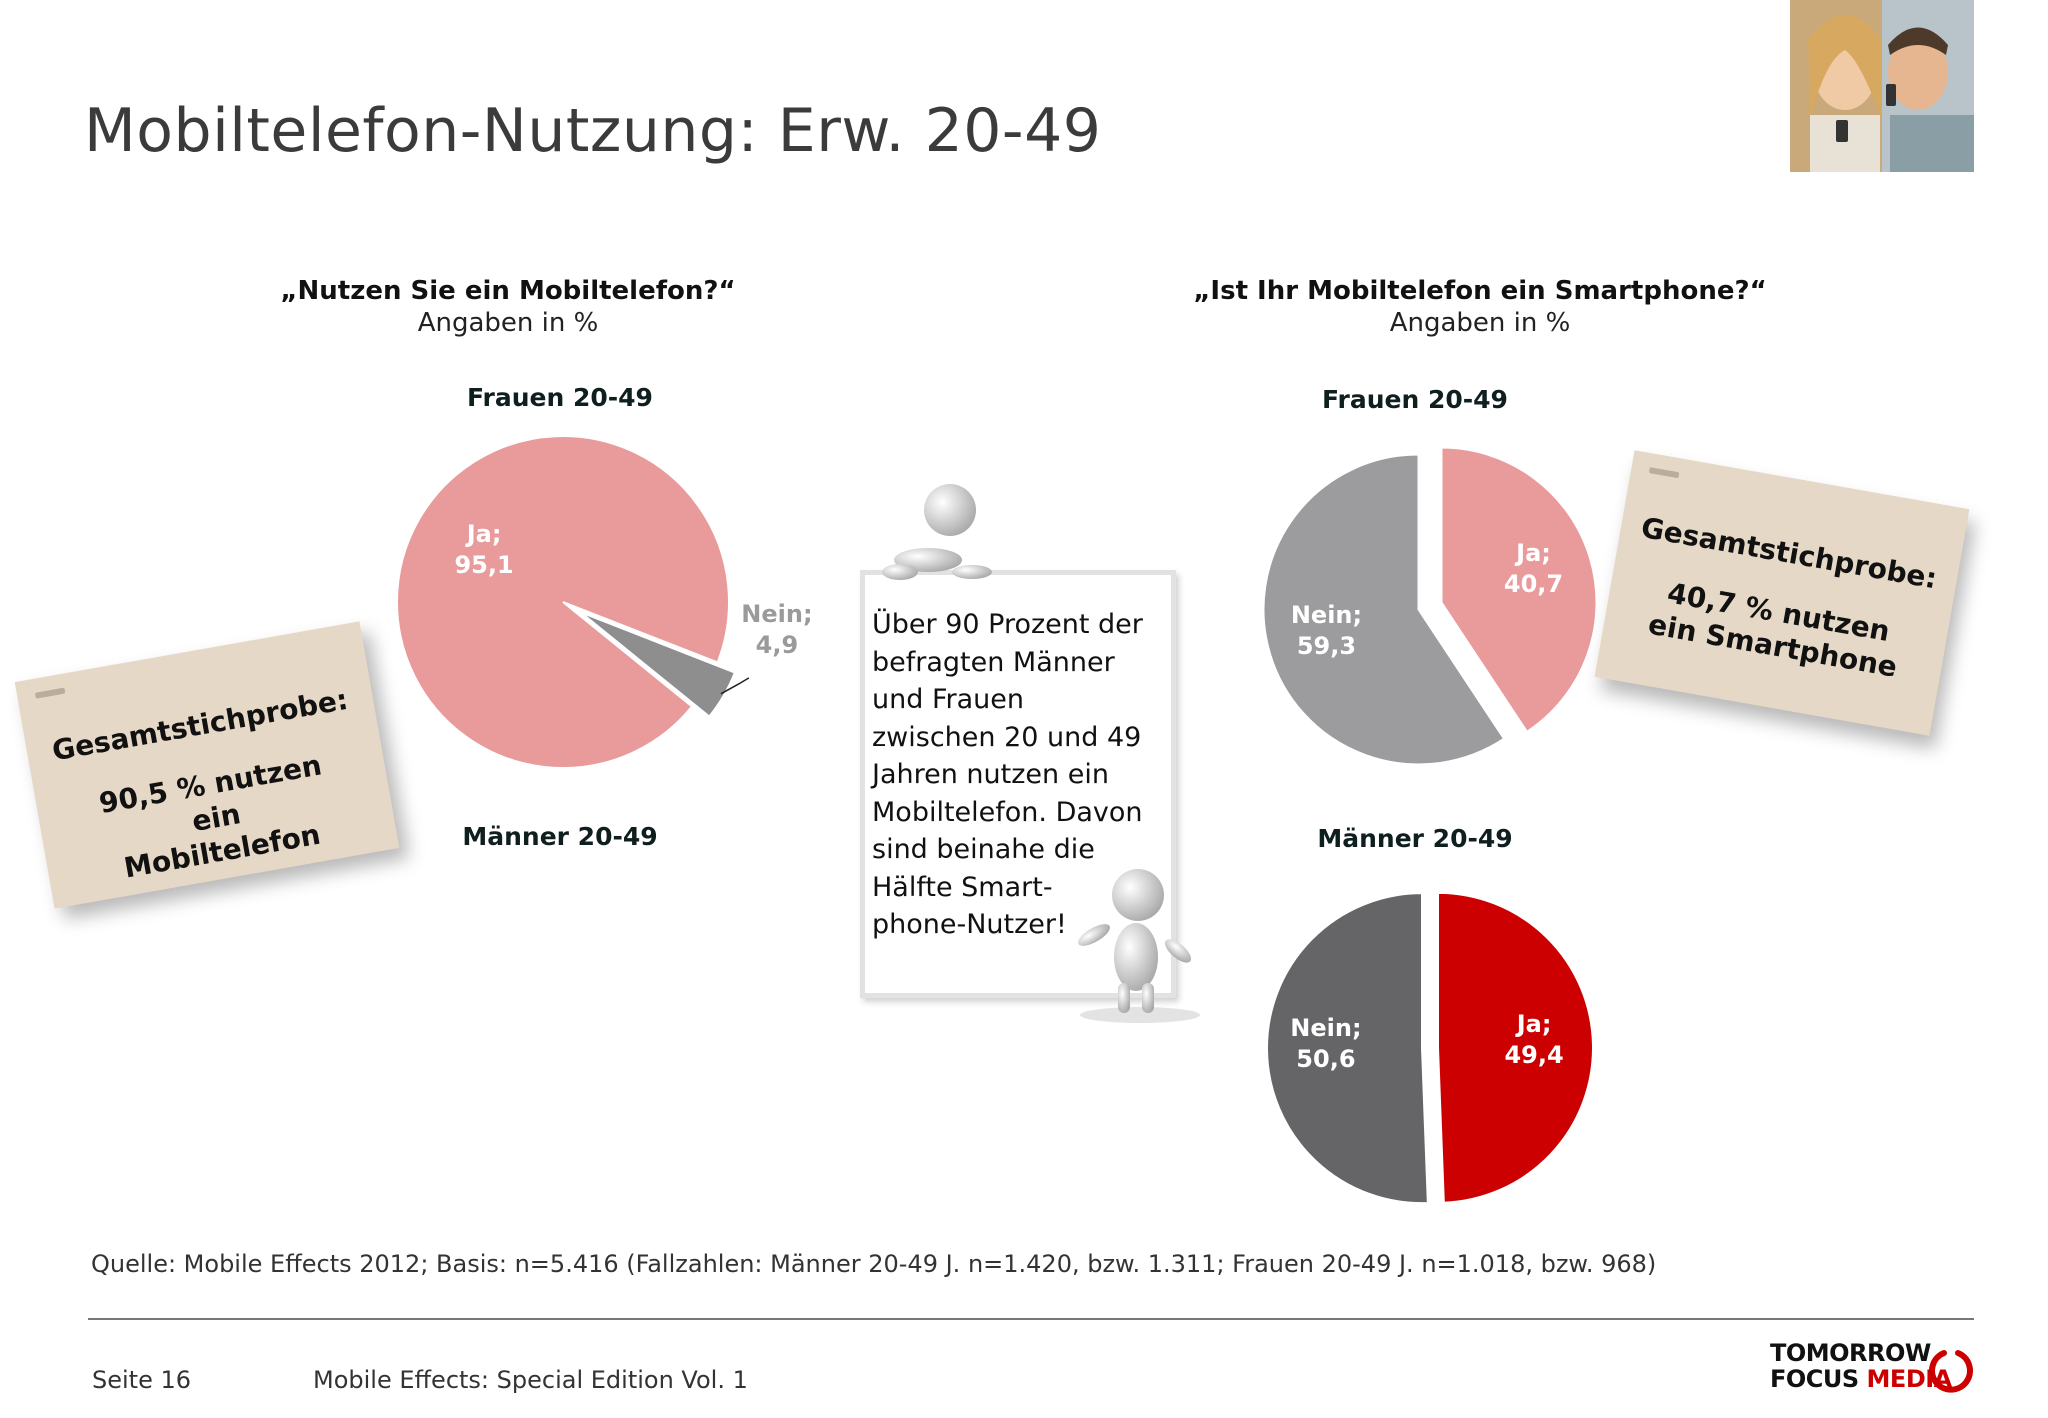  Describe the element at coordinates (777, 645) in the screenshot. I see `pie-value-nein: 4,9` at that location.